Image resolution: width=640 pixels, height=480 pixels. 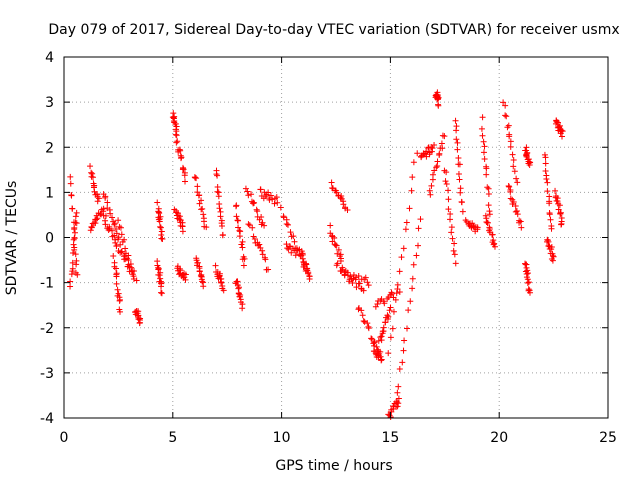 What do you see at coordinates (49, 58) in the screenshot?
I see `y-tick-label: 4` at bounding box center [49, 58].